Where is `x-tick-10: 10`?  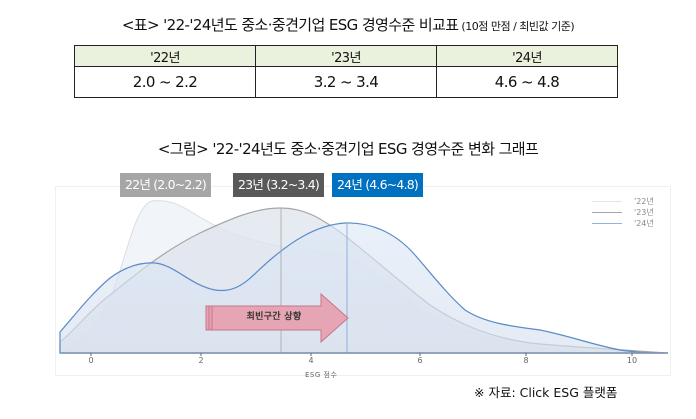 x-tick-10: 10 is located at coordinates (632, 360).